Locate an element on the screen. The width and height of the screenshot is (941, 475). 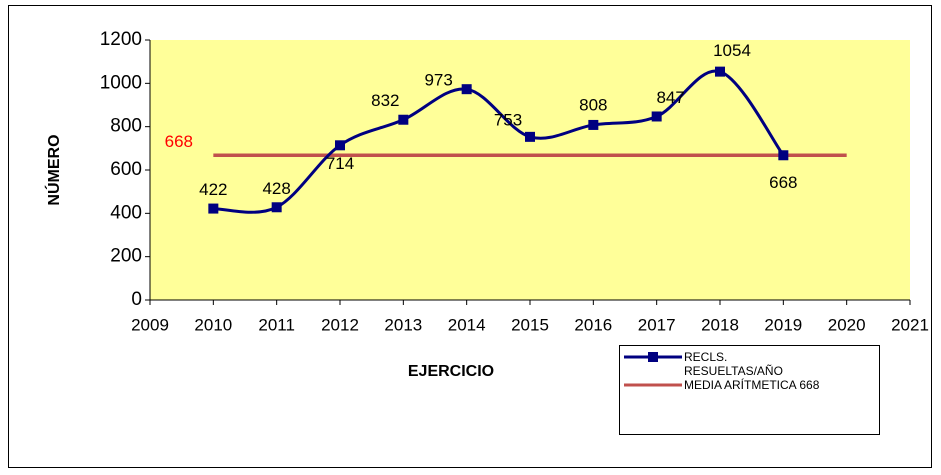
legend-item: MEDIA ARÍTMETICA 668 is located at coordinates (747, 385).